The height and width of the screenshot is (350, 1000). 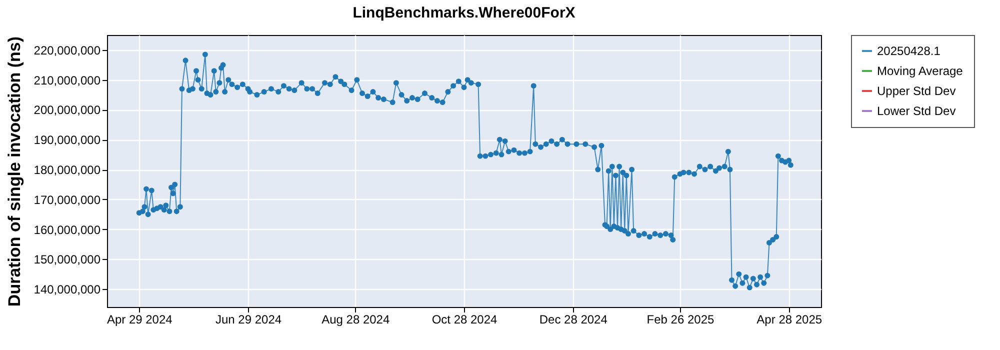 What do you see at coordinates (67, 80) in the screenshot?
I see `y-tick-label: 210,000,000` at bounding box center [67, 80].